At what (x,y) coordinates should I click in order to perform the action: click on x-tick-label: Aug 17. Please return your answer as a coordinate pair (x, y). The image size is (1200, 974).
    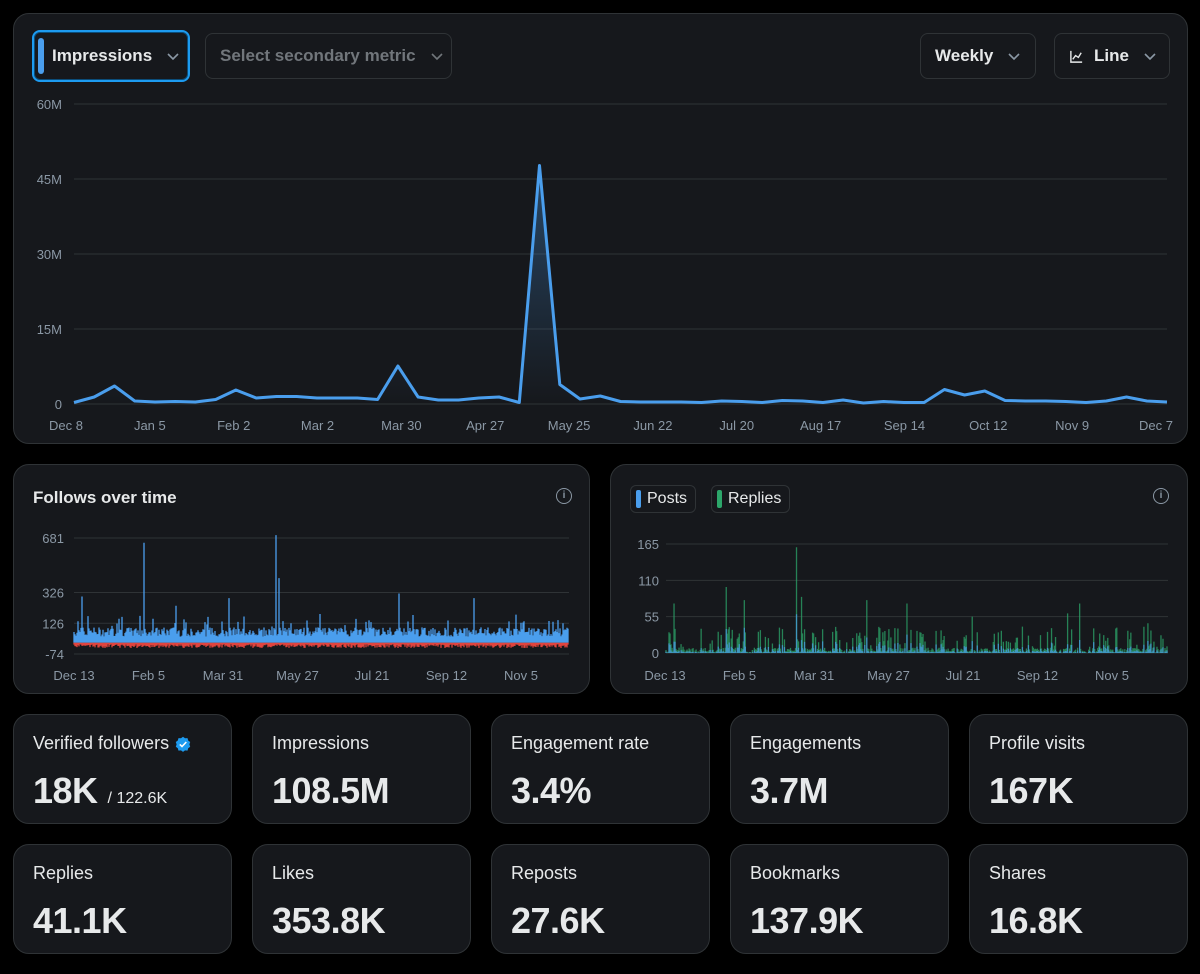
    Looking at the image, I should click on (820, 425).